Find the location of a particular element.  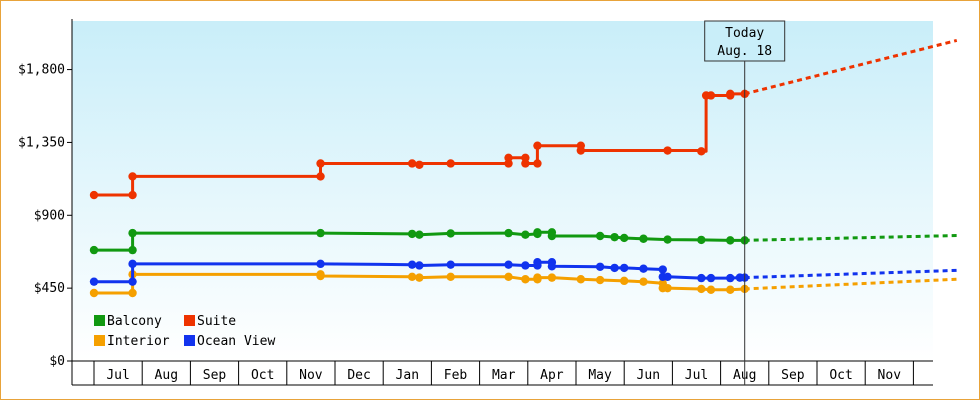

y-axis: $0 $450 $900 $1,350 $1,800 is located at coordinates (45, 202).